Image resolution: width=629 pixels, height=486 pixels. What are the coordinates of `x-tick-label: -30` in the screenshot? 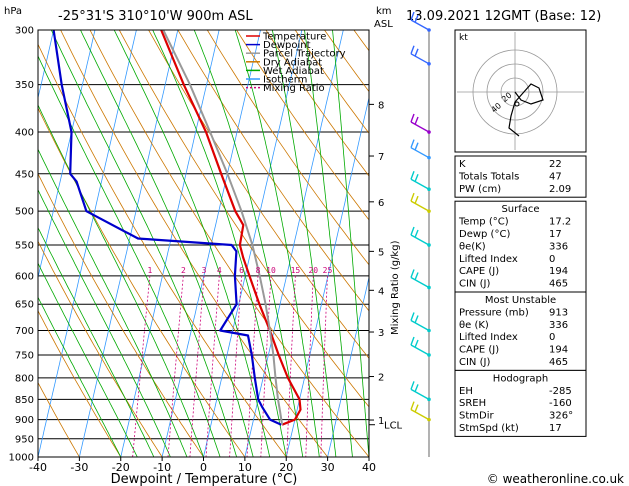 It's located at (79, 467).